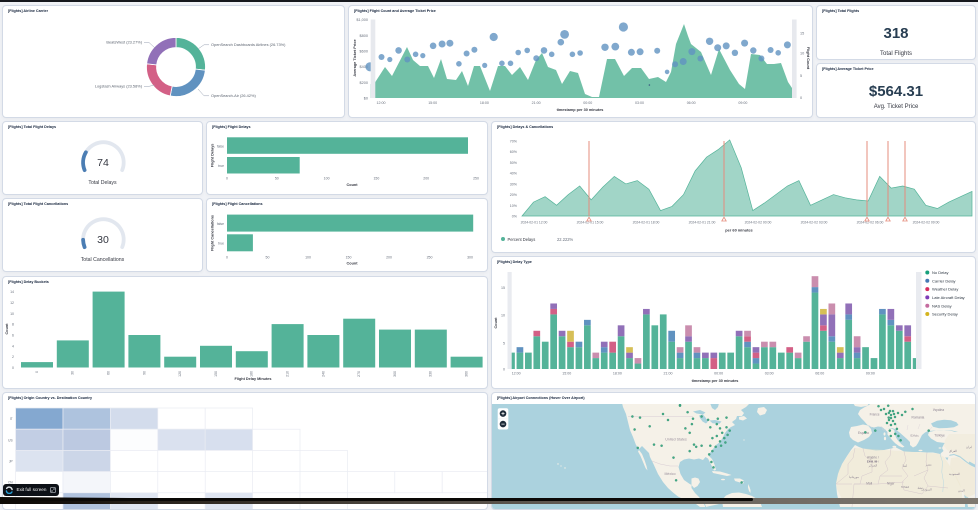  I want to click on svg-text: Late Aircraft Delay, so click(948, 297).